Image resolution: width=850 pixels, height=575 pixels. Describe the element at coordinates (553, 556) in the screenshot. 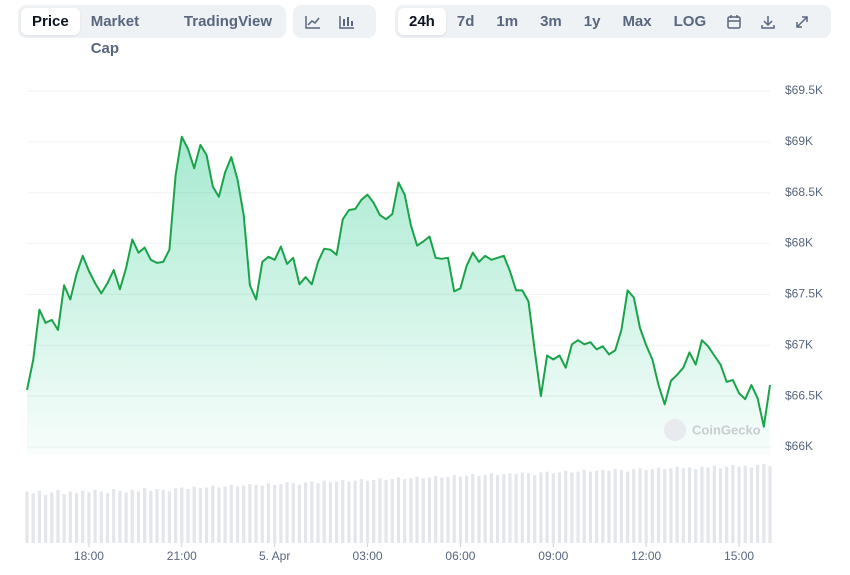

I see `x-tick-label: 09:00` at that location.